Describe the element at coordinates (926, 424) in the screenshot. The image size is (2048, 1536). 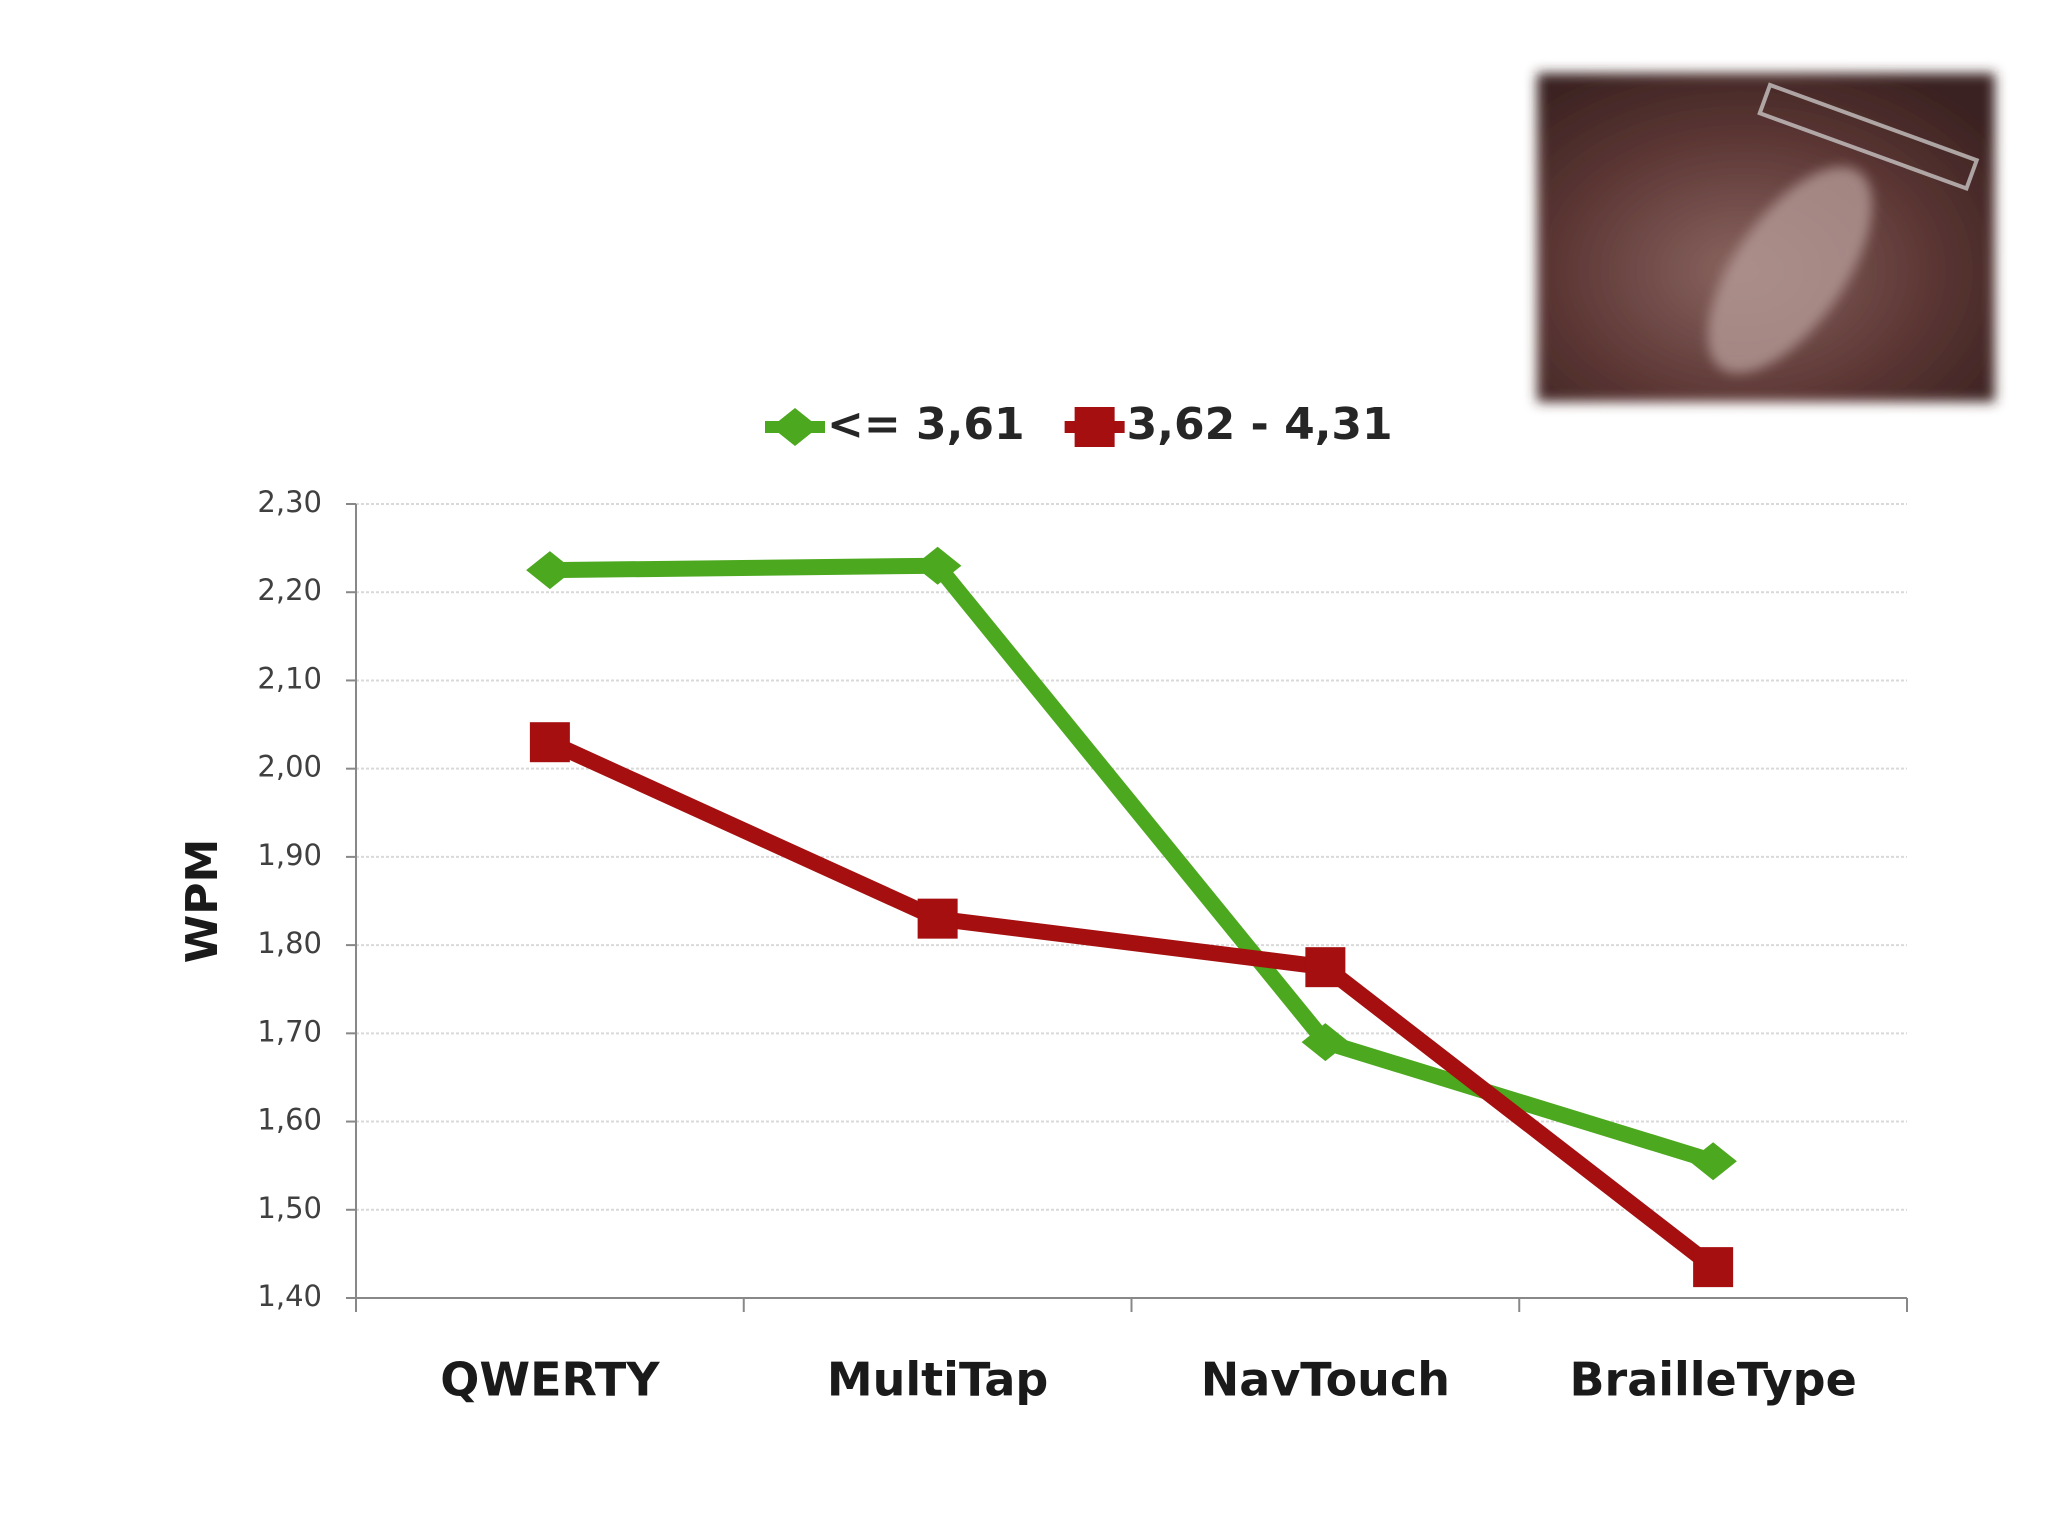
I see `legend-label: <= 3,61` at that location.